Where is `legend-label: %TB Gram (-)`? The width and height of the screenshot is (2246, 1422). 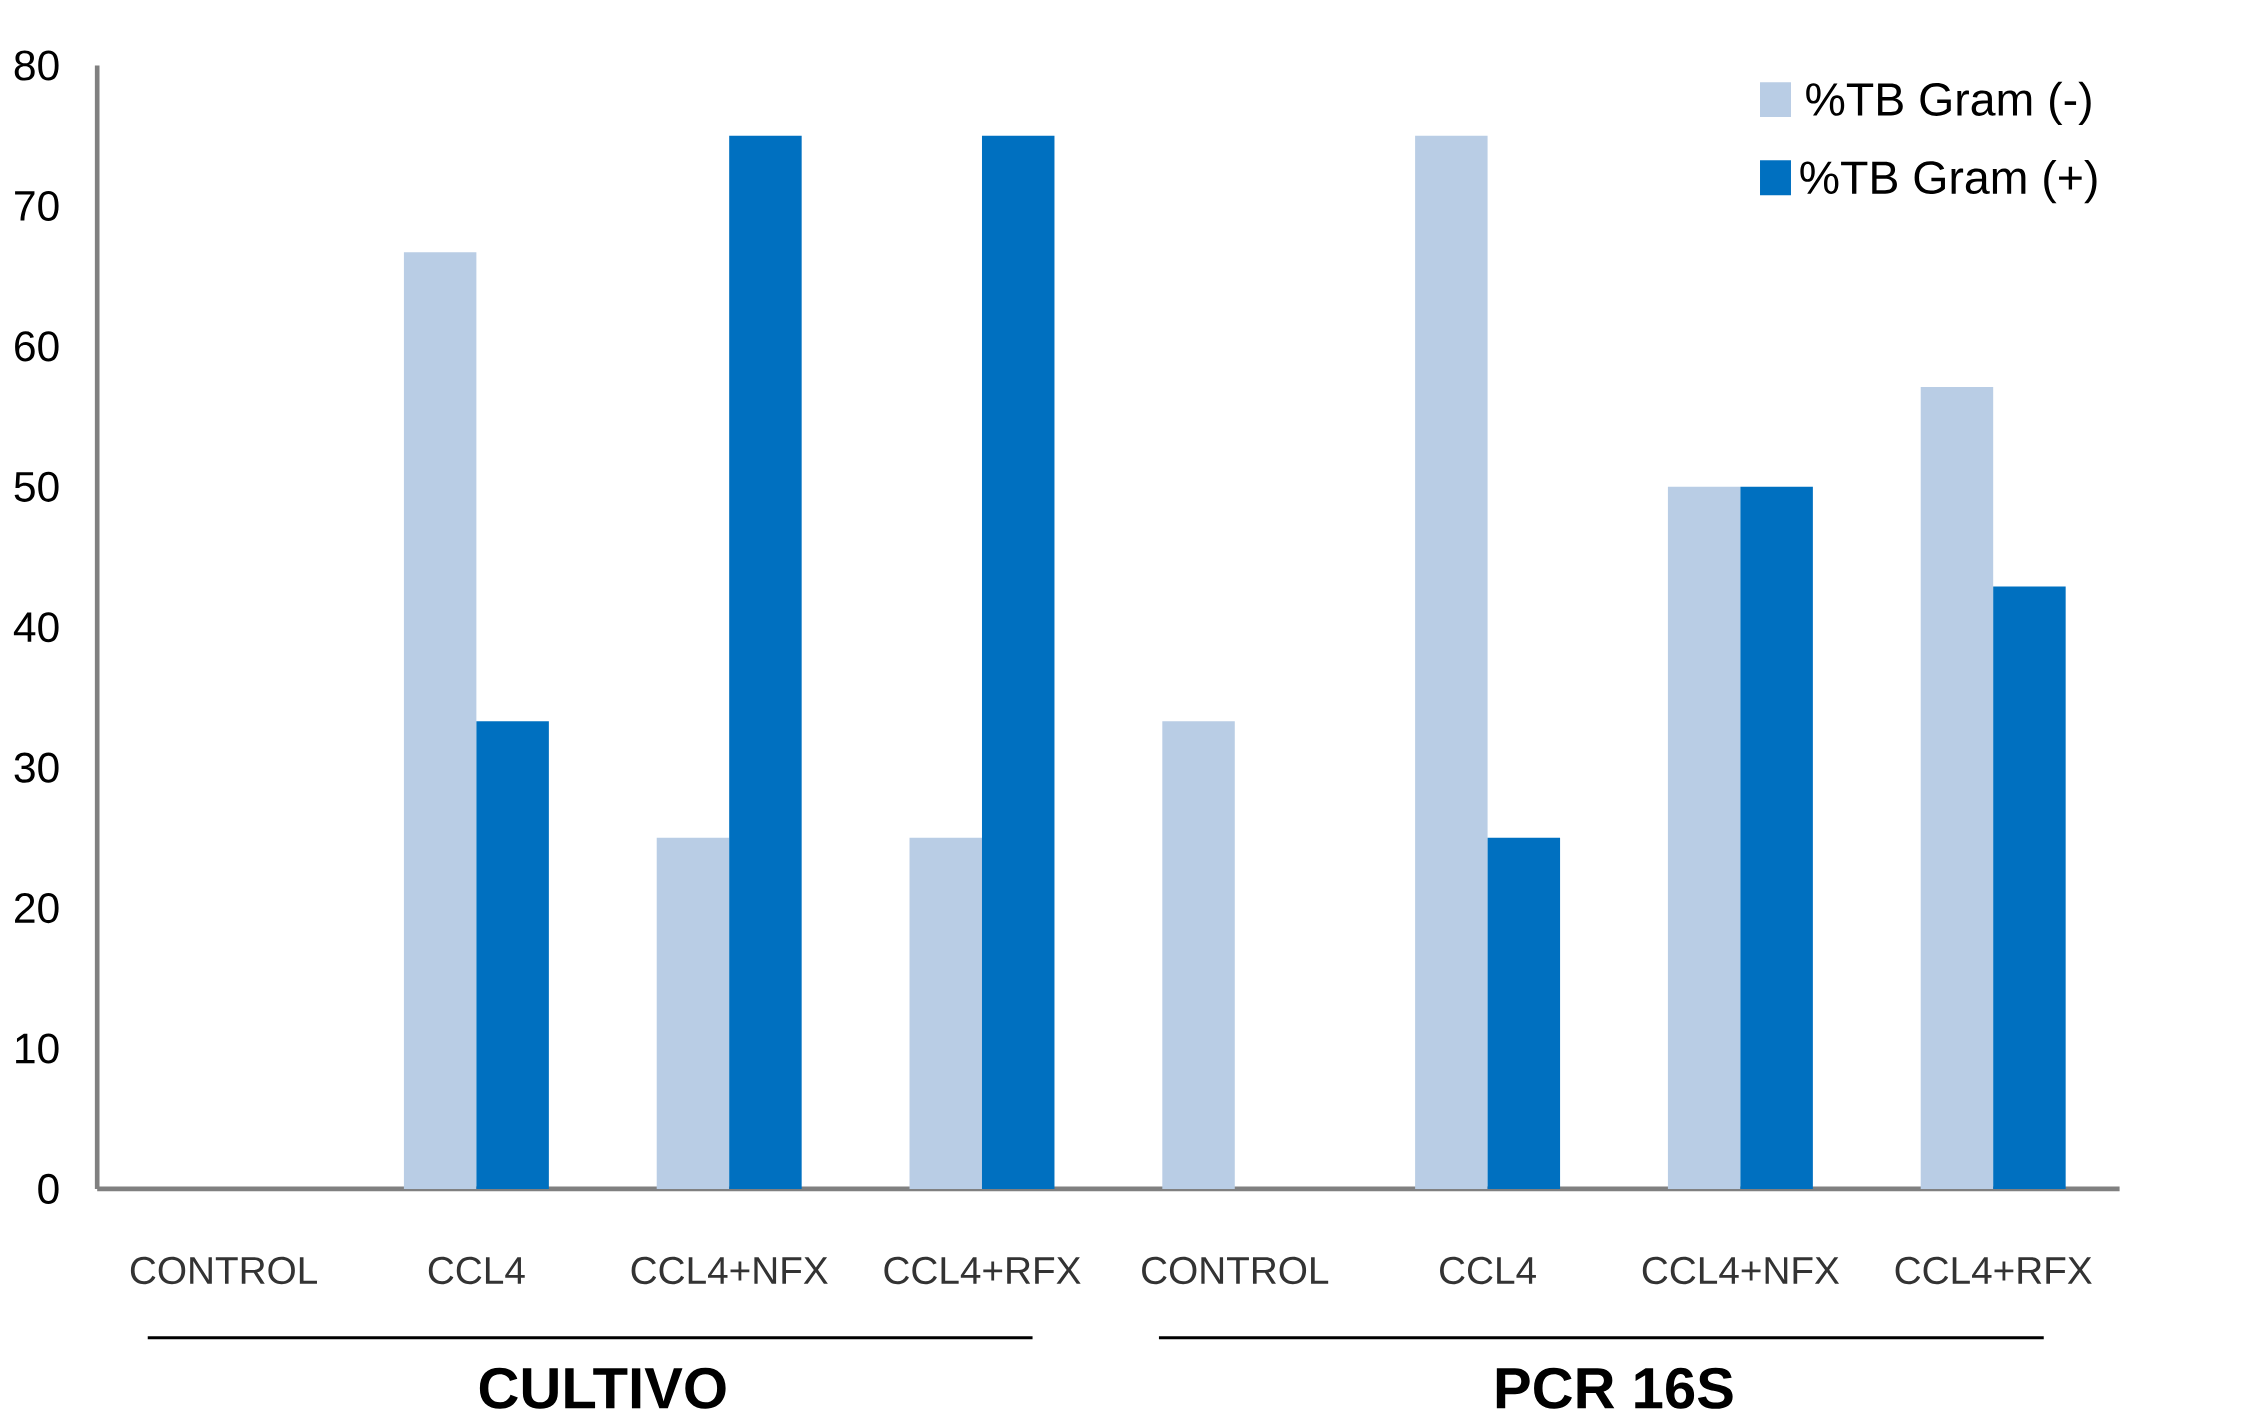
legend-label: %TB Gram (-) is located at coordinates (1948, 103).